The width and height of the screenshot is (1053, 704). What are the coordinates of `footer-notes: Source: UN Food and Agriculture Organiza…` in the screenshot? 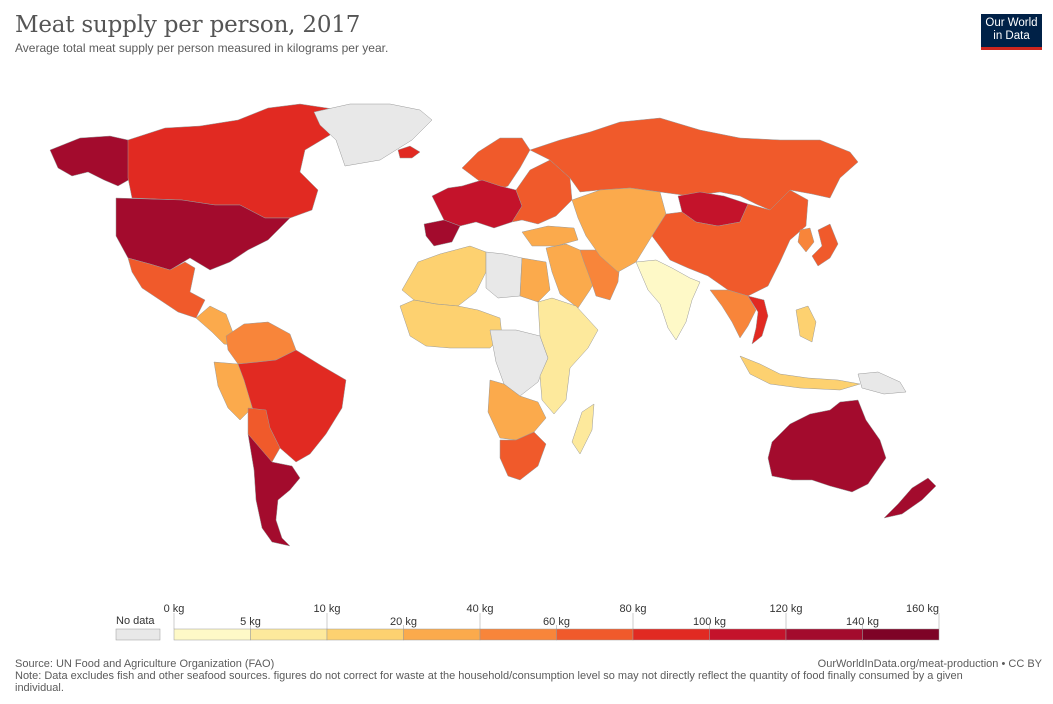 It's located at (495, 676).